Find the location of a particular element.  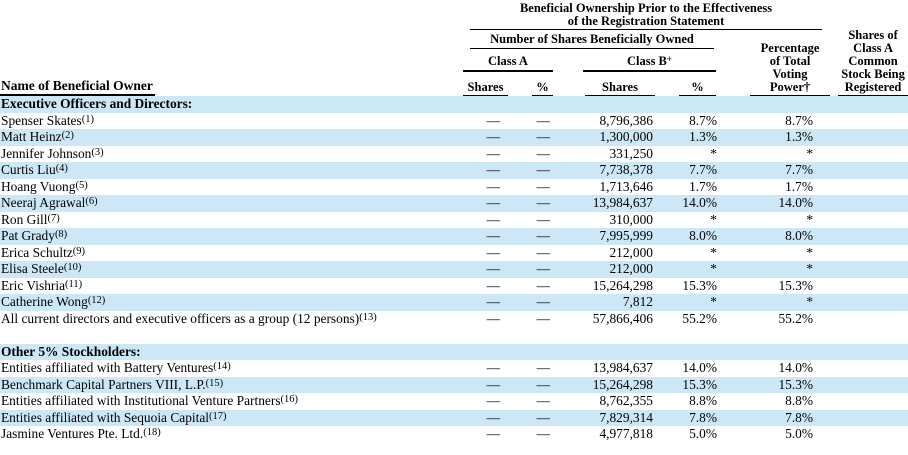

footnote-ref: (6) is located at coordinates (91, 202).